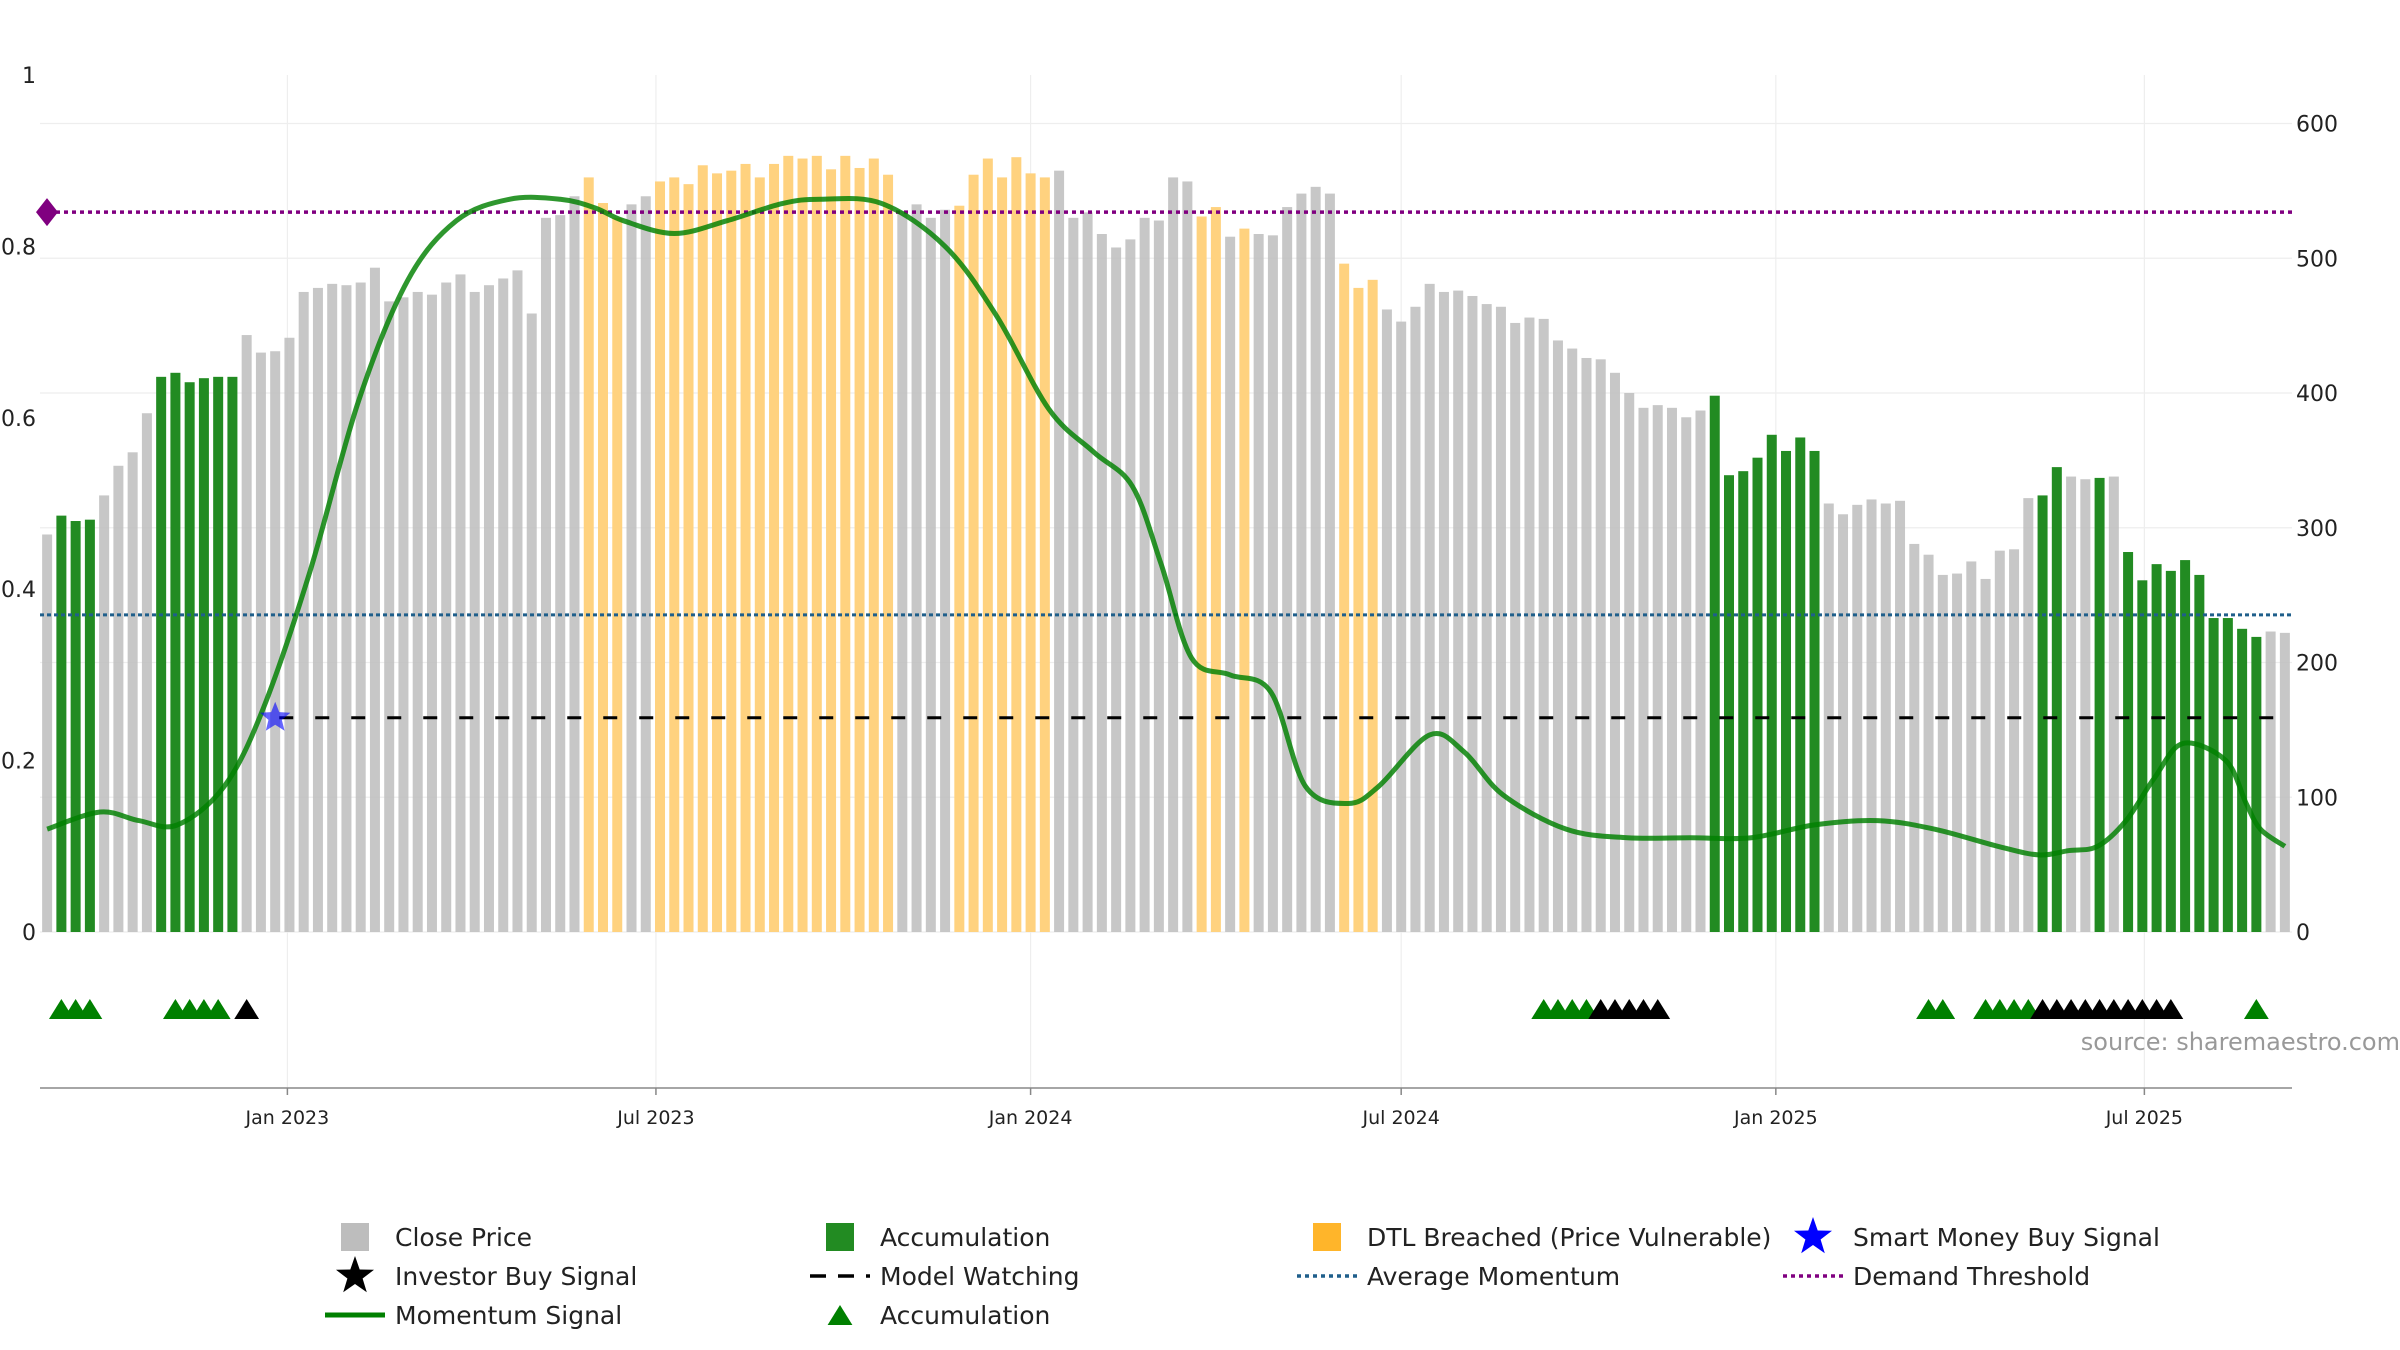 The width and height of the screenshot is (2400, 1350). Describe the element at coordinates (508, 1315) in the screenshot. I see `legend-label: Momentum Signal` at that location.